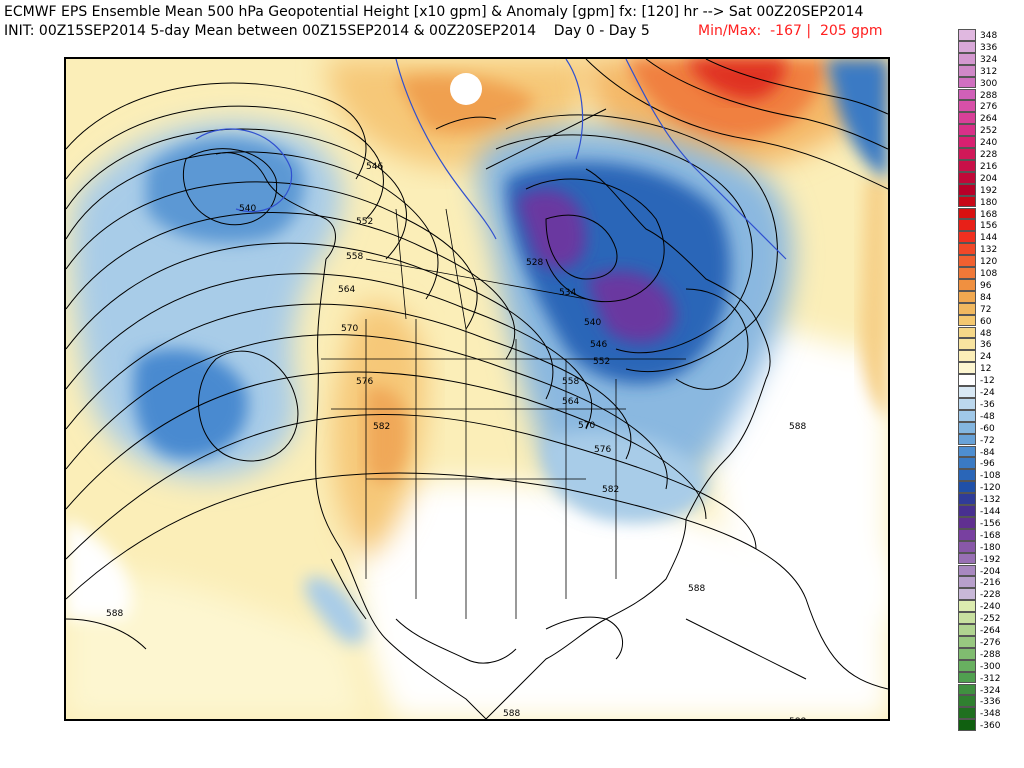 This screenshot has width=1024, height=768. I want to click on colorbar-label: 300, so click(989, 83).